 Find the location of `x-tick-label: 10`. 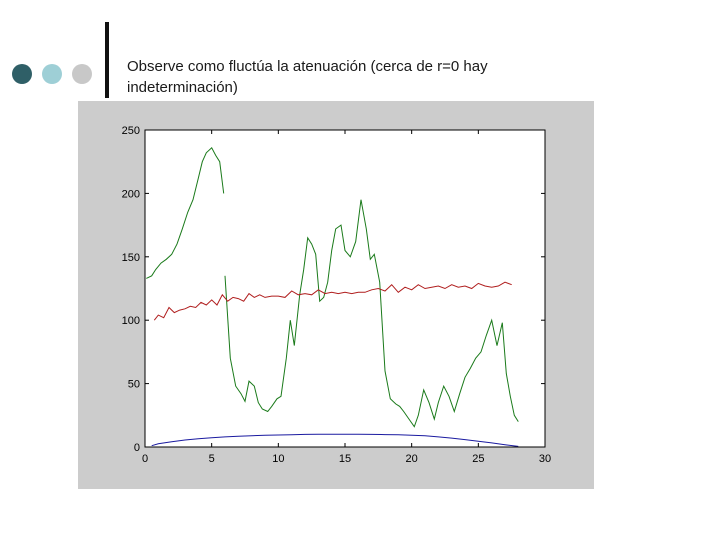

x-tick-label: 10 is located at coordinates (278, 459).